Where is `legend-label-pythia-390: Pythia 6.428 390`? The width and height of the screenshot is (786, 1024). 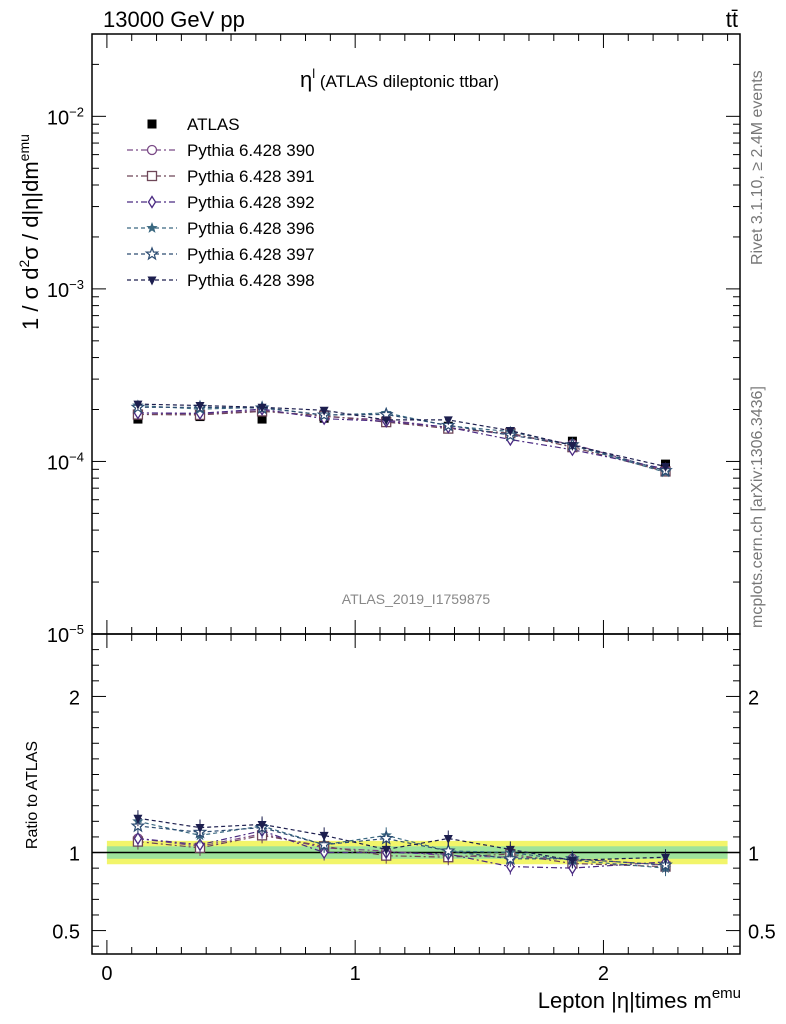 legend-label-pythia-390: Pythia 6.428 390 is located at coordinates (251, 150).